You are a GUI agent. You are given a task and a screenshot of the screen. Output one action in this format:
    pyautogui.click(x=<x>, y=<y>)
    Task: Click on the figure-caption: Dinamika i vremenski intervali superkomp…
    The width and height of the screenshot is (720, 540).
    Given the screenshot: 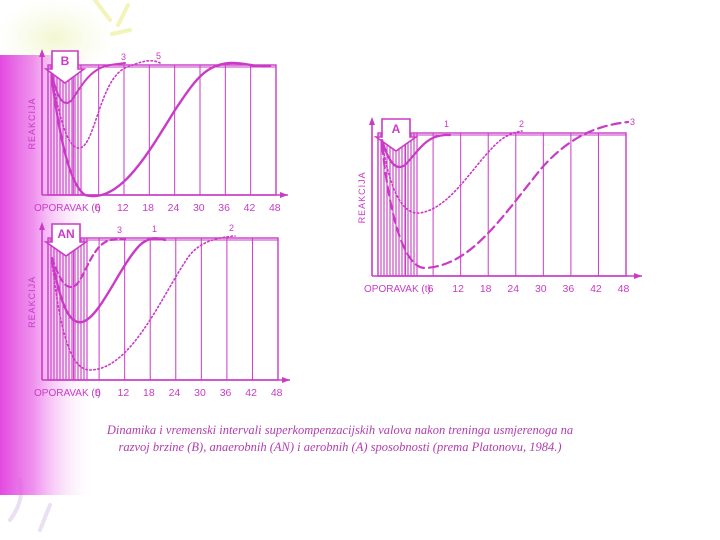 What is the action you would take?
    pyautogui.click(x=340, y=439)
    